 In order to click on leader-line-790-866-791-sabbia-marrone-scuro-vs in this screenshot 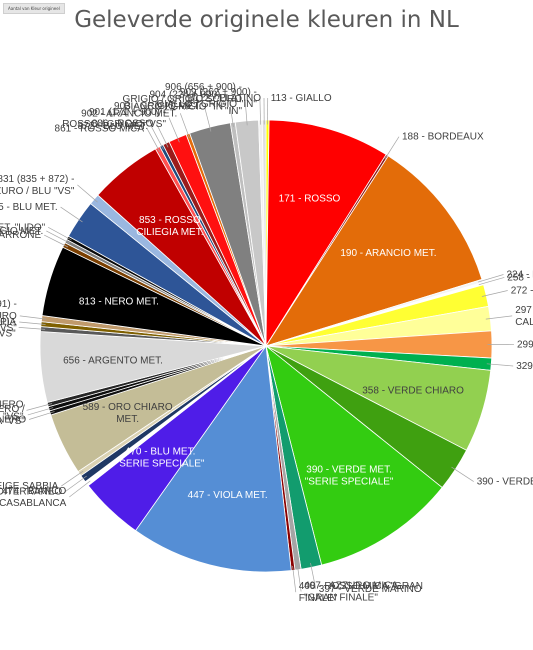, I will do `click(33, 317)`.